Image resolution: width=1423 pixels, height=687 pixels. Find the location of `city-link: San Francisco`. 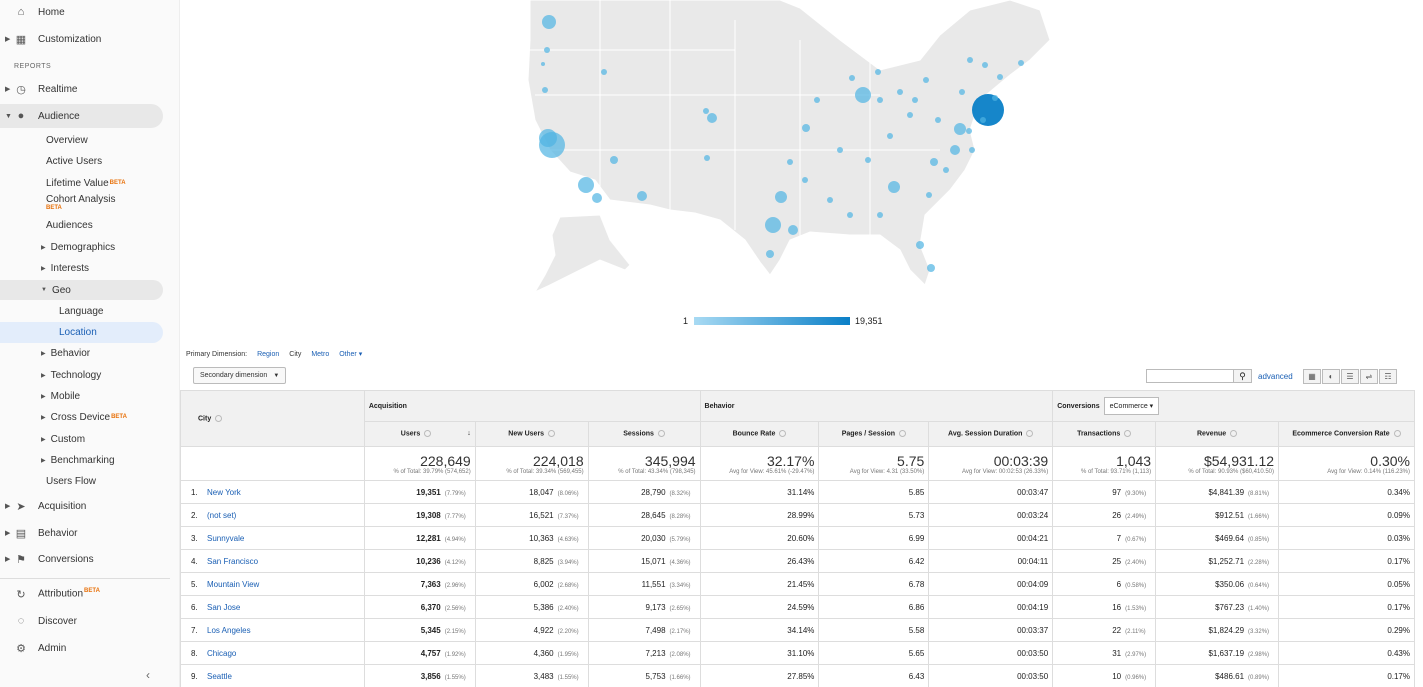

city-link: San Francisco is located at coordinates (233, 561).